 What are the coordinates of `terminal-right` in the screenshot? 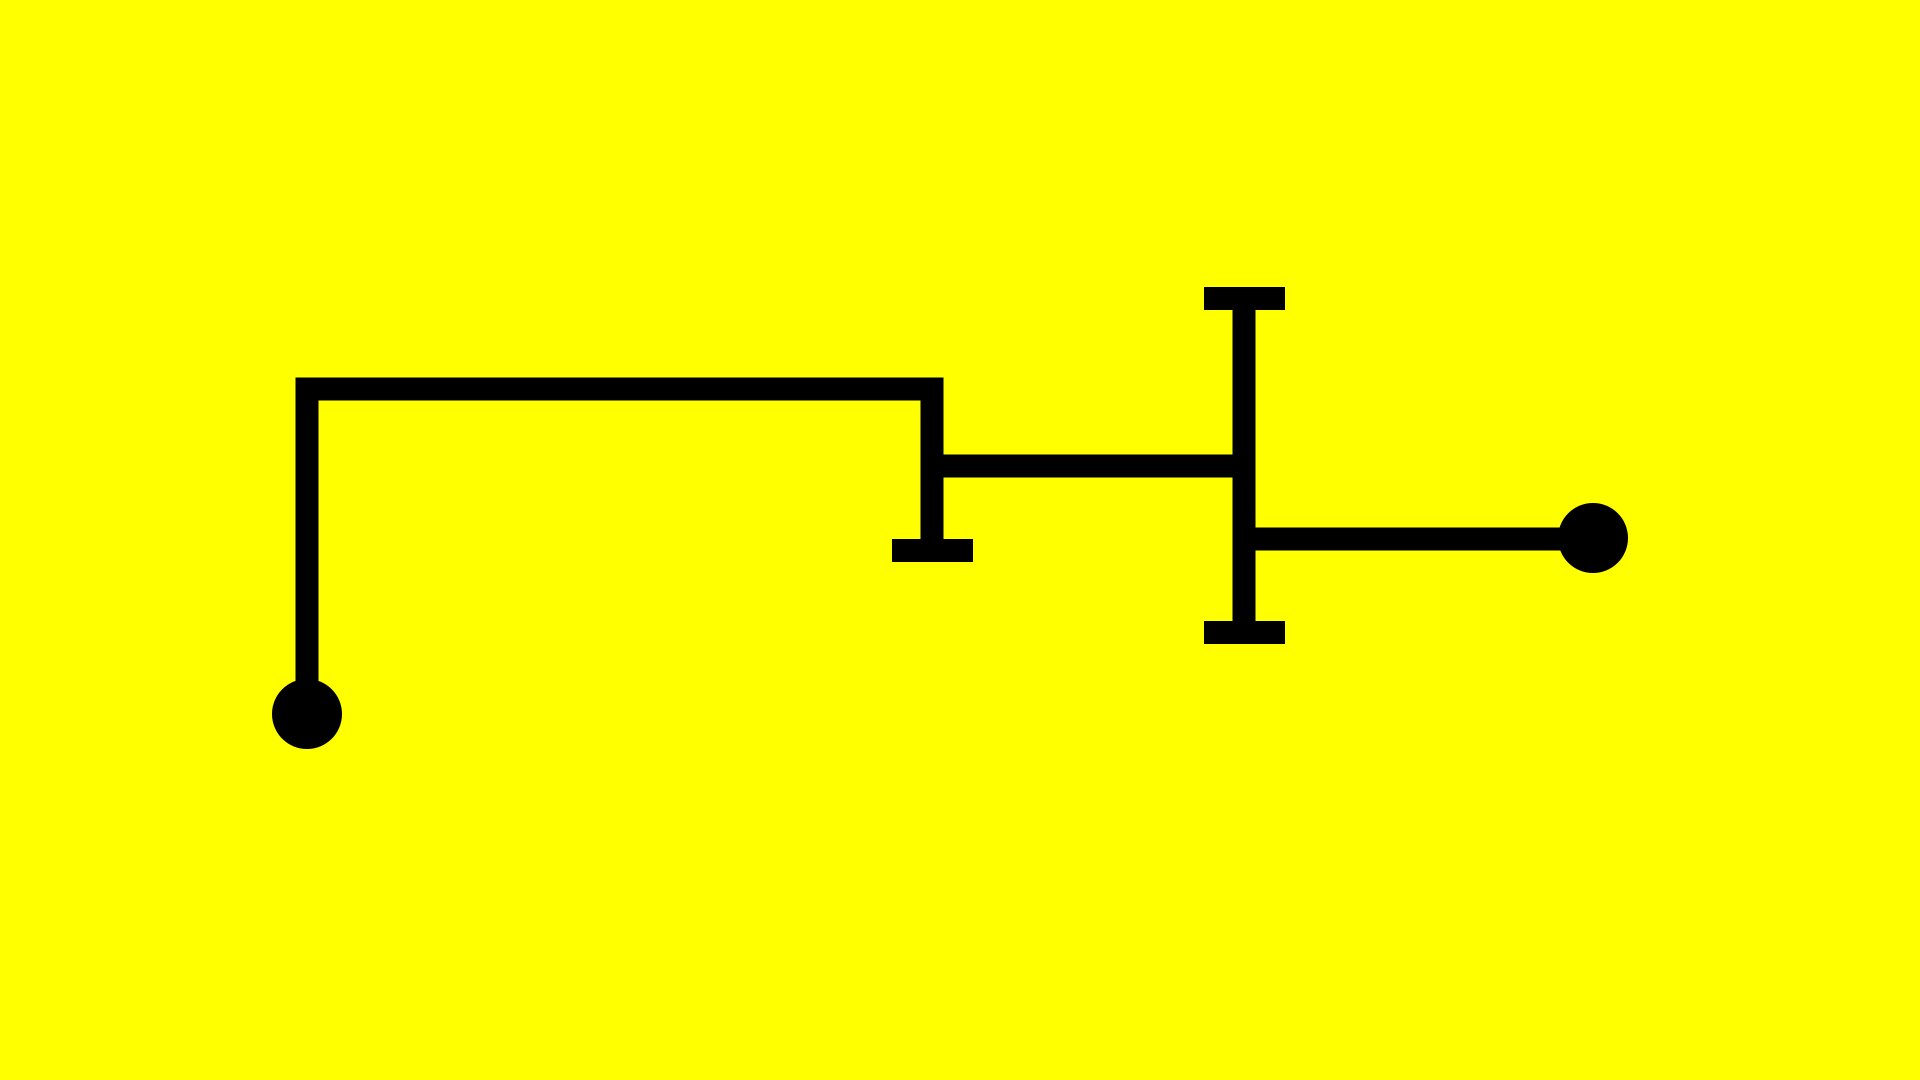 It's located at (1593, 538).